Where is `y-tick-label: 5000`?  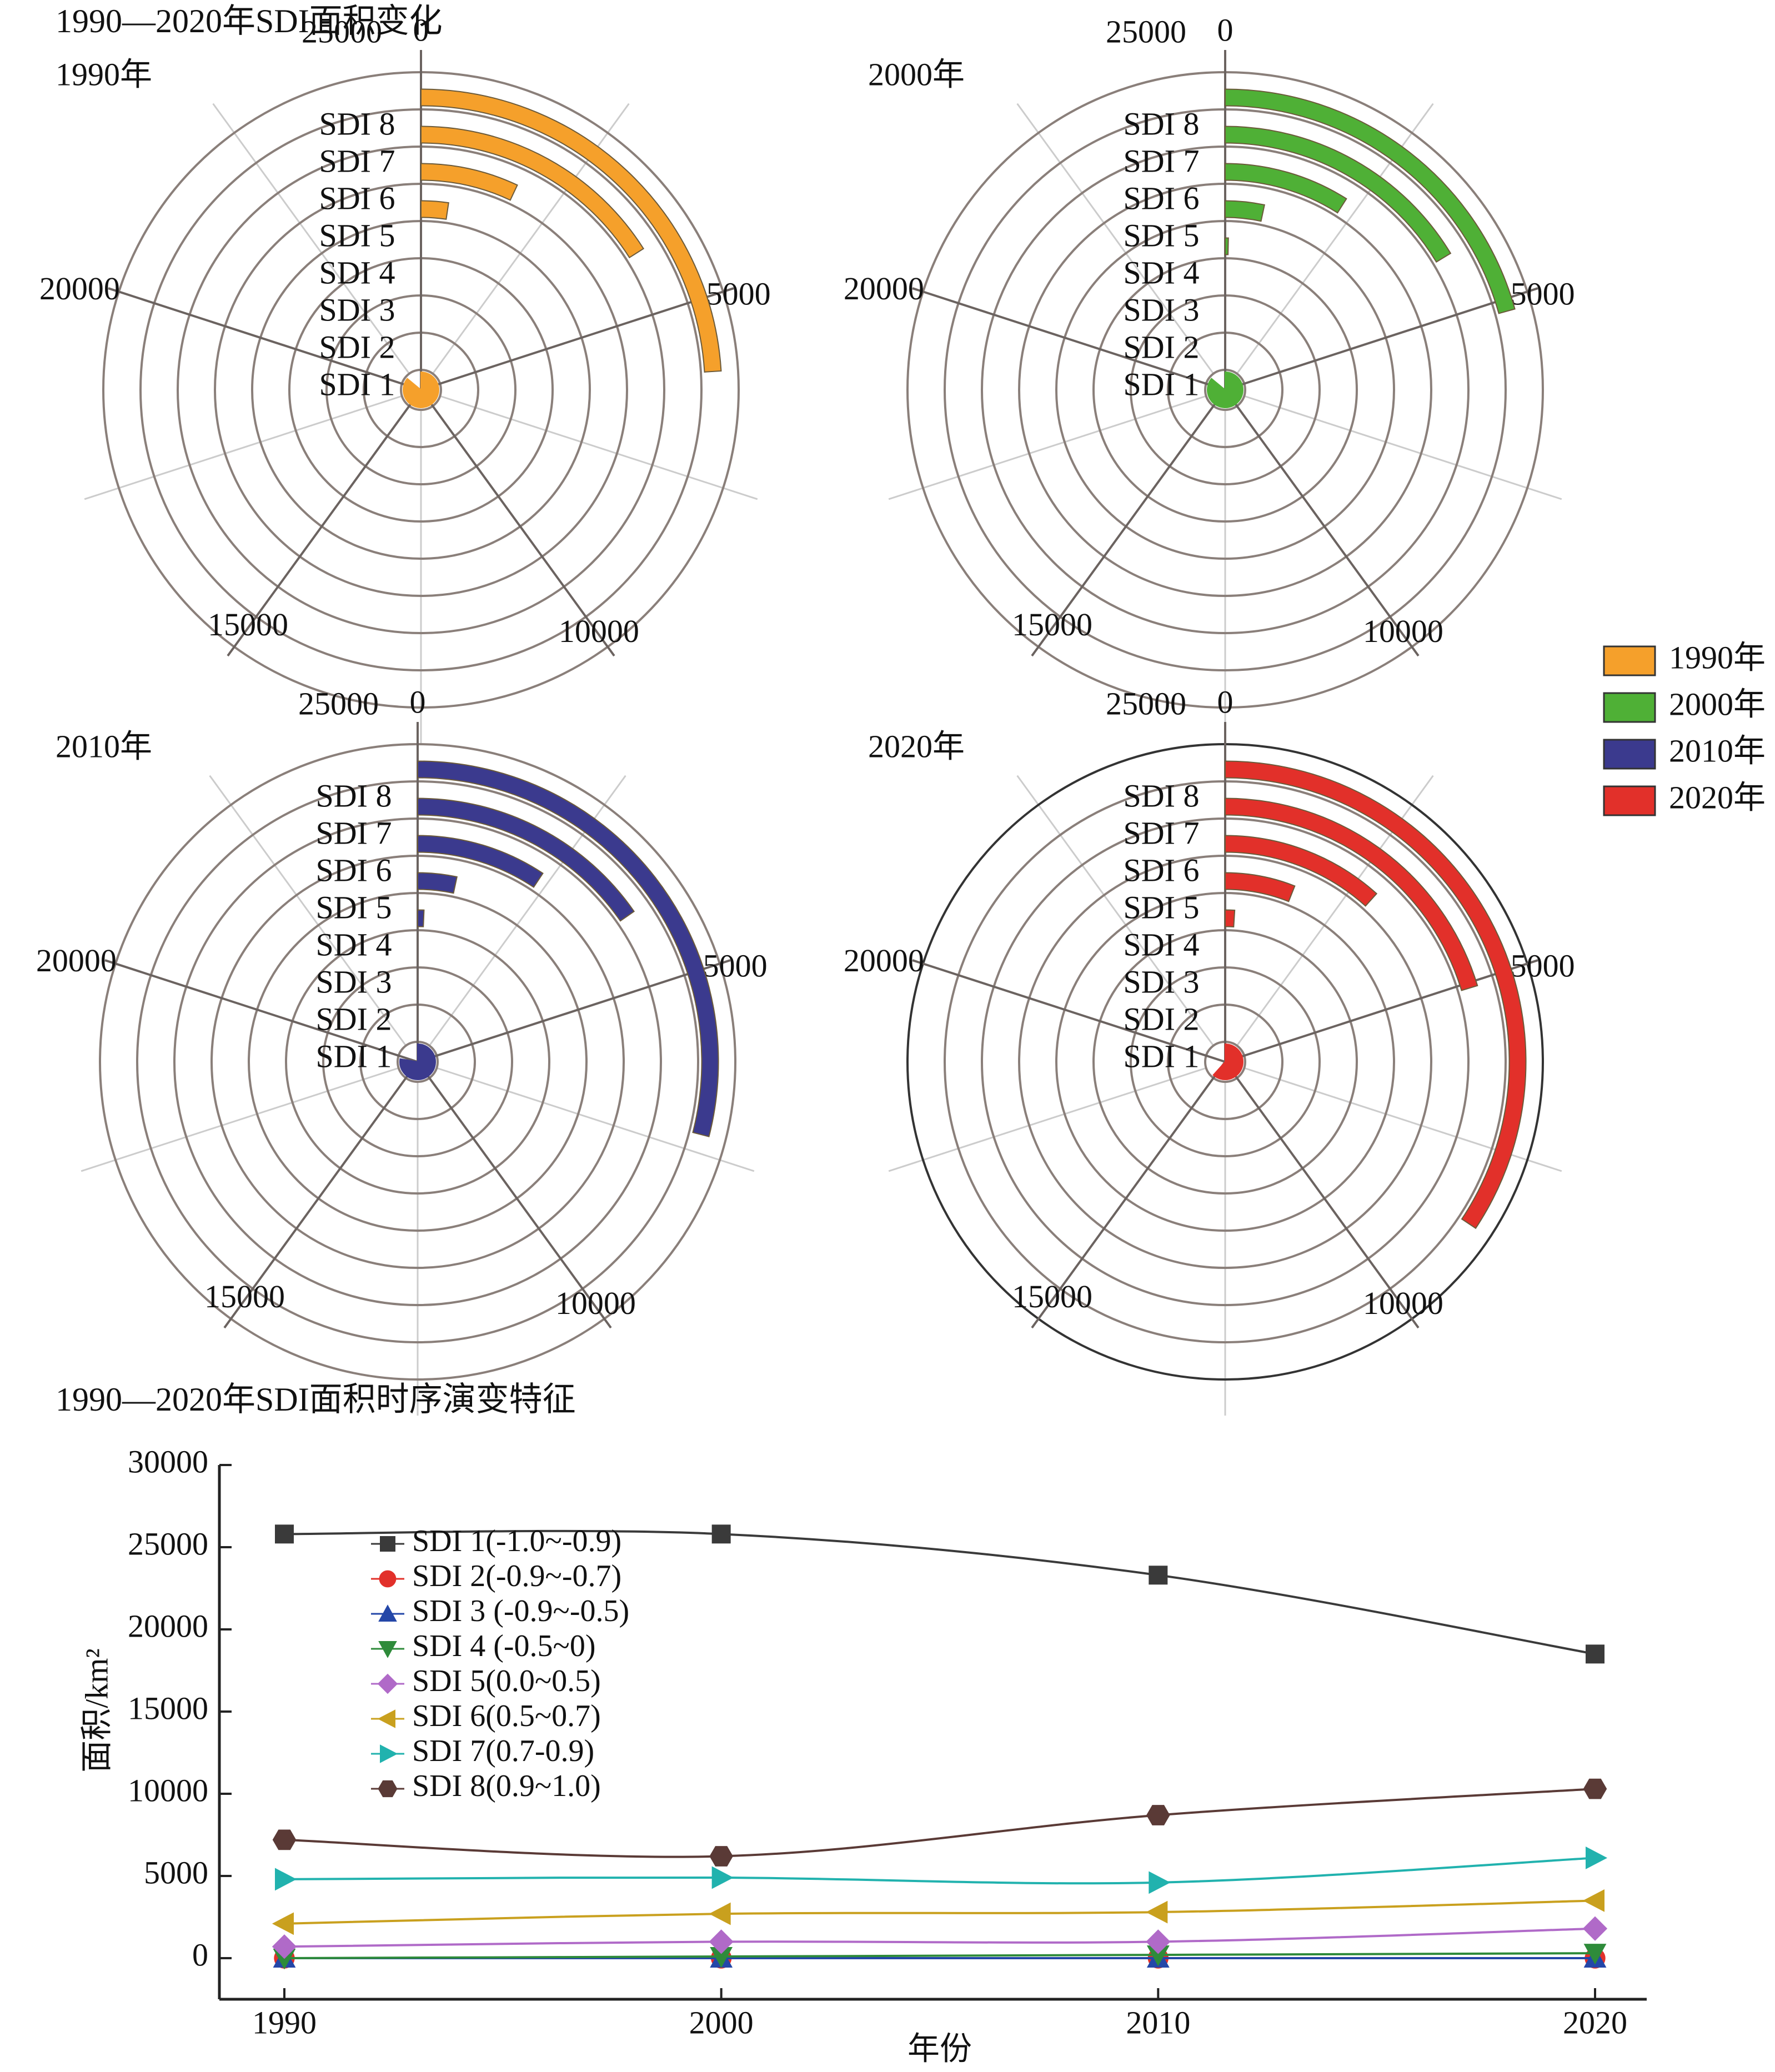
y-tick-label: 5000 is located at coordinates (176, 1872).